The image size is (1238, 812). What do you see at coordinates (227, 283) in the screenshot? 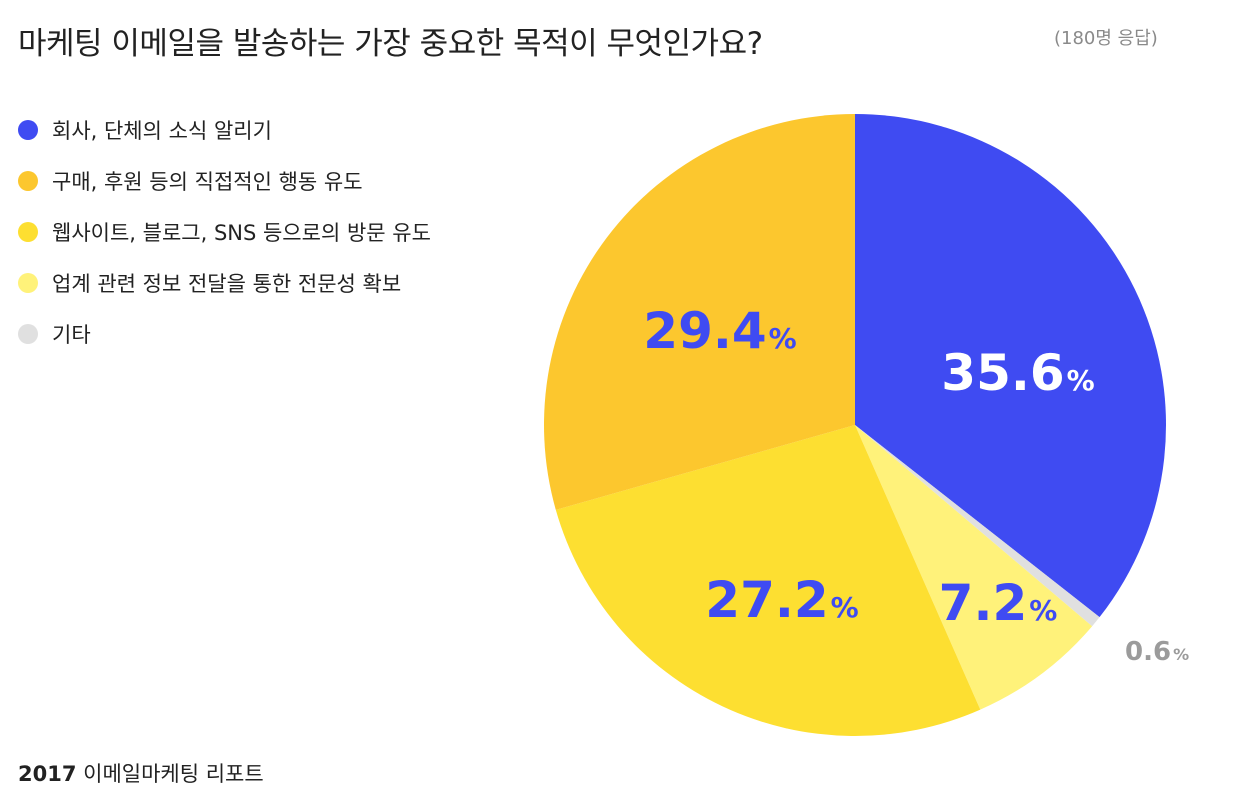
I see `legend-label: 업계 관련 정보 전달을 통한 전문성 확보` at bounding box center [227, 283].